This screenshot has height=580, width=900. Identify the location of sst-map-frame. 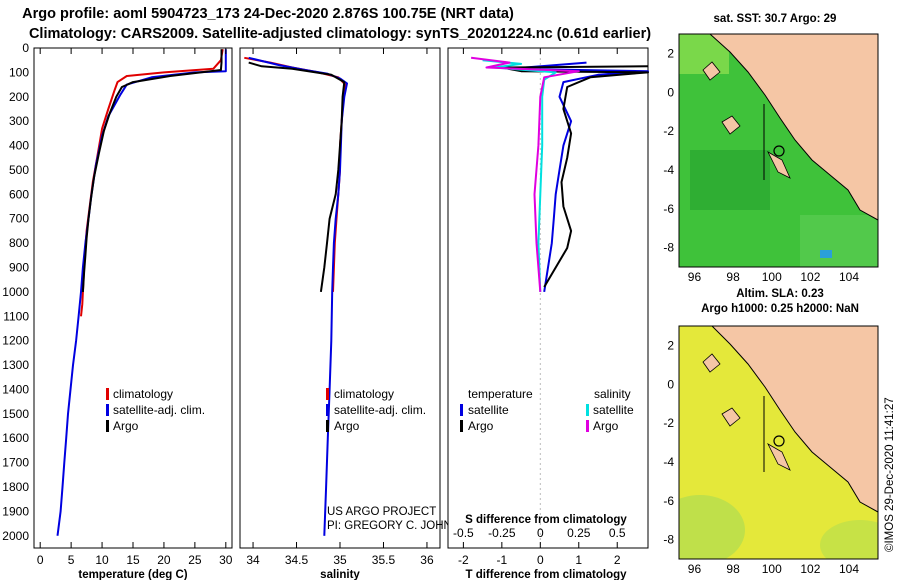
(778, 150).